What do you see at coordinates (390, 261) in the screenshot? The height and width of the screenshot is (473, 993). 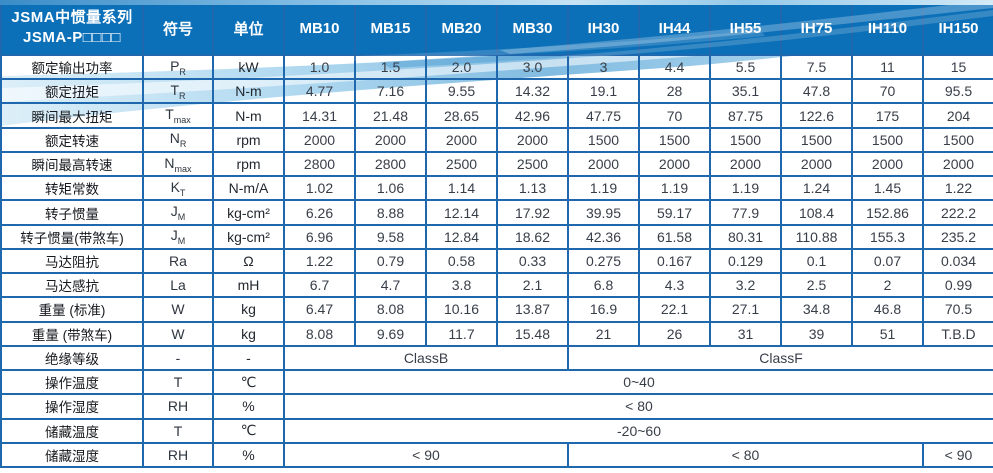 I see `value-cell: 0.79` at bounding box center [390, 261].